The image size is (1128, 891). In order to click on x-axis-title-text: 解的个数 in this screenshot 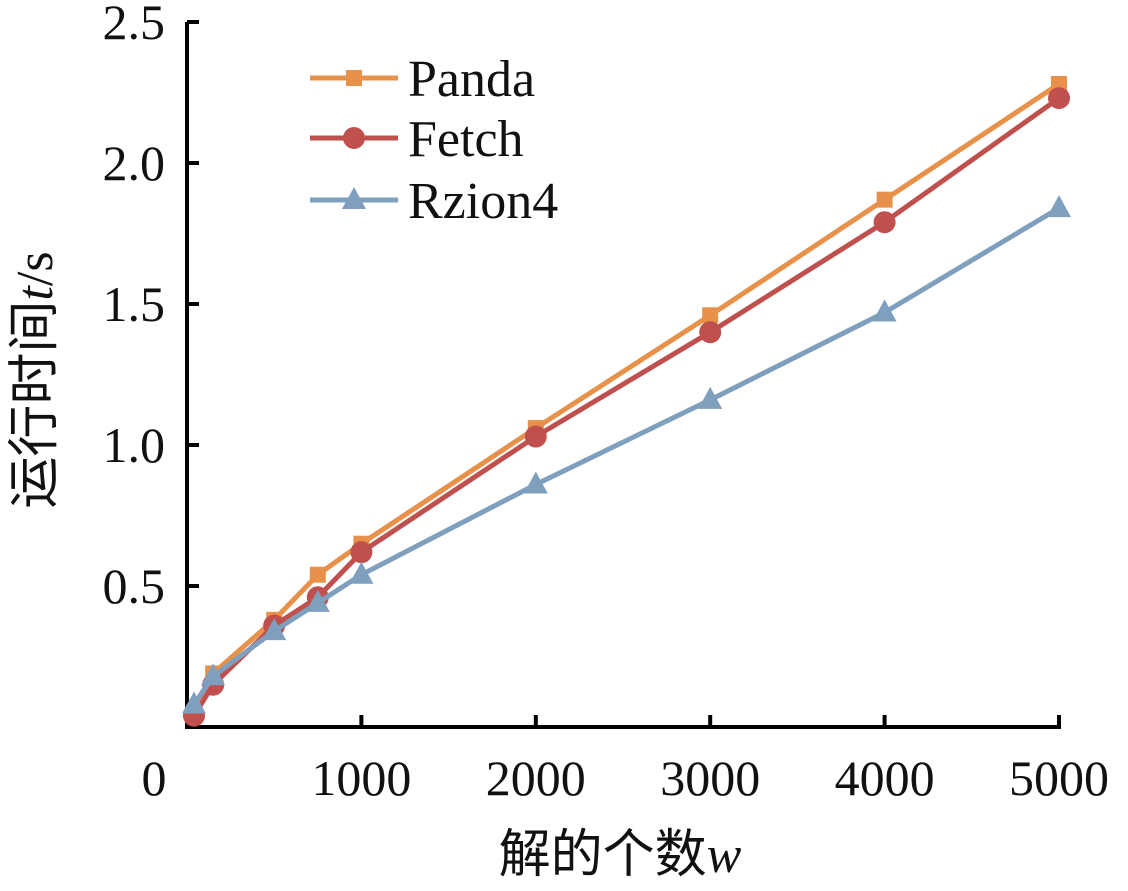, I will do `click(603, 855)`.